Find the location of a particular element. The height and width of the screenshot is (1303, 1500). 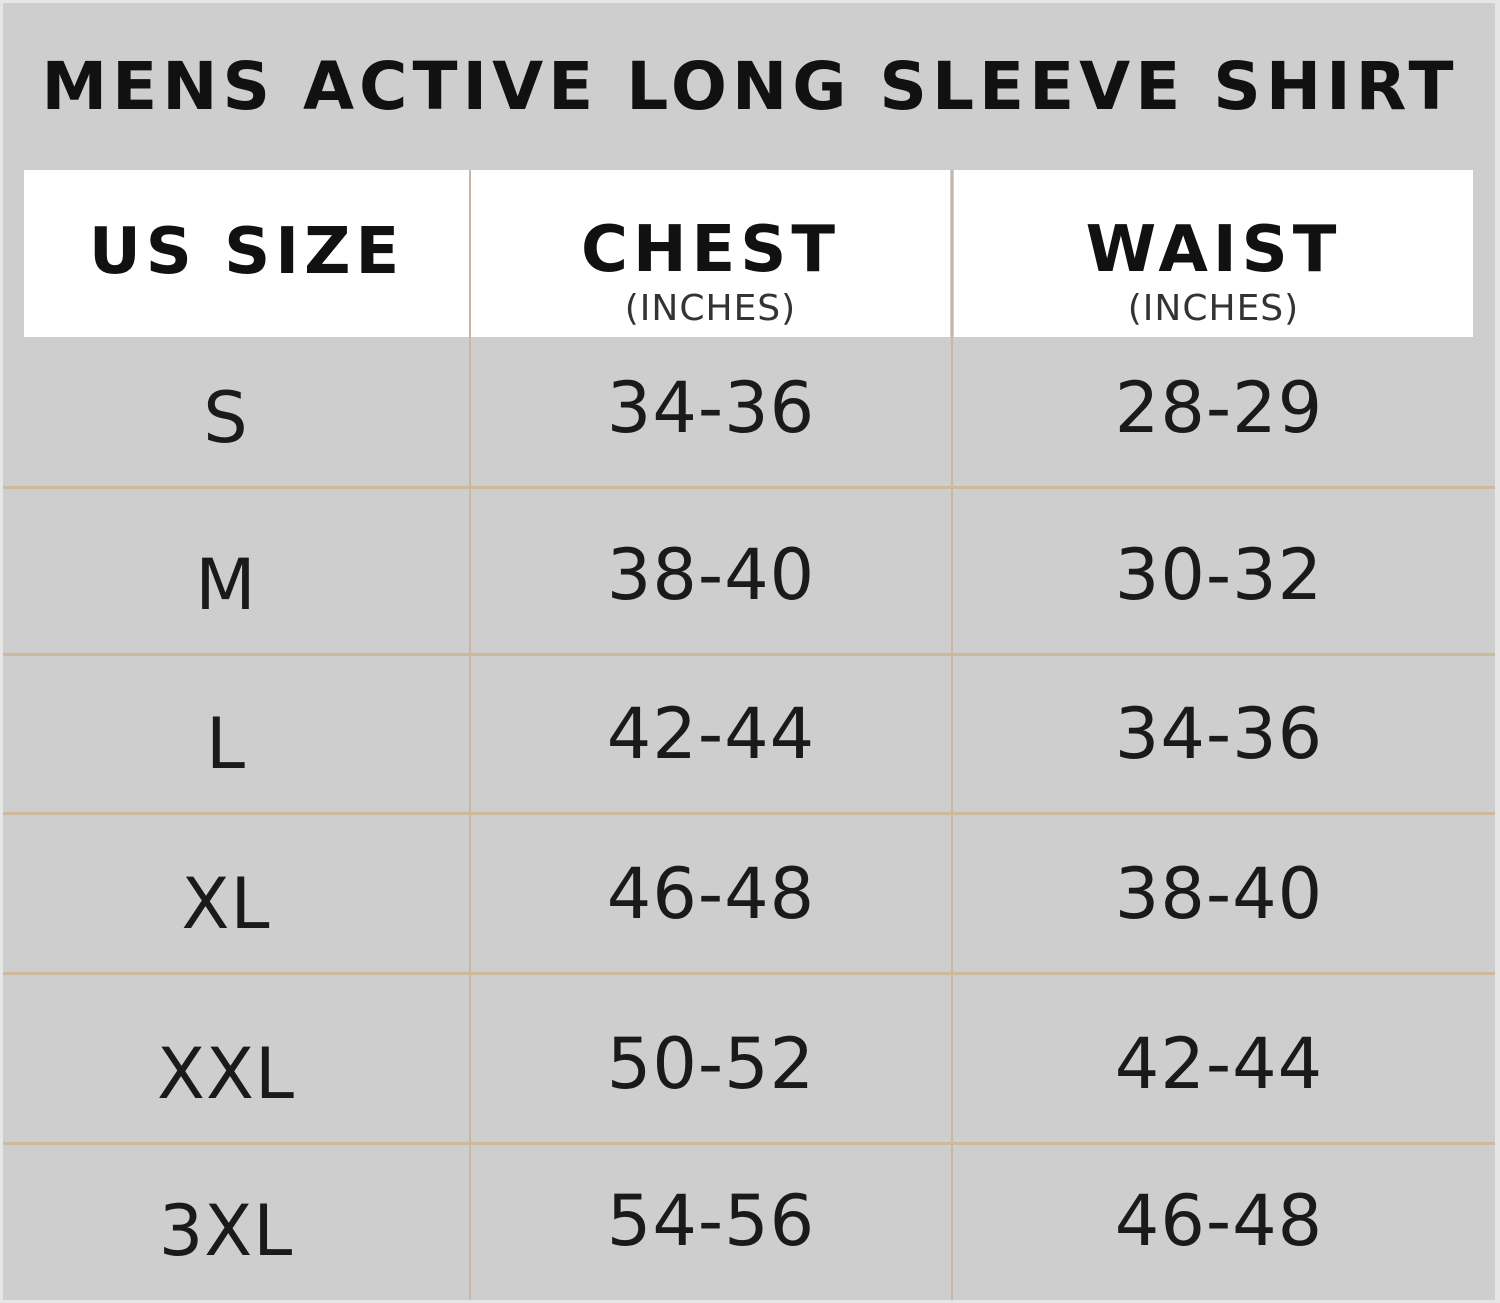

cell-chest: 42-44 is located at coordinates (711, 734).